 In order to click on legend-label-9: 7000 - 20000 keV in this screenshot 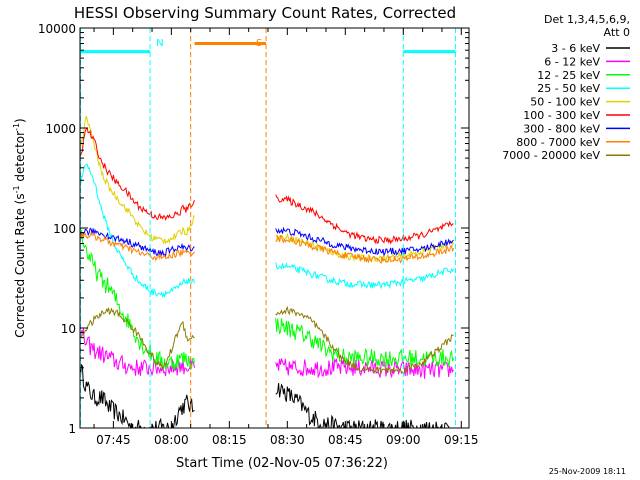, I will do `click(551, 155)`.